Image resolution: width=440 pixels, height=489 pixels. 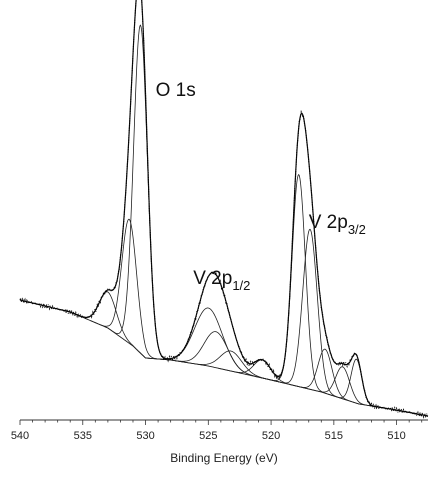 I want to click on peak-label-subscript: 3/2, so click(x=357, y=229).